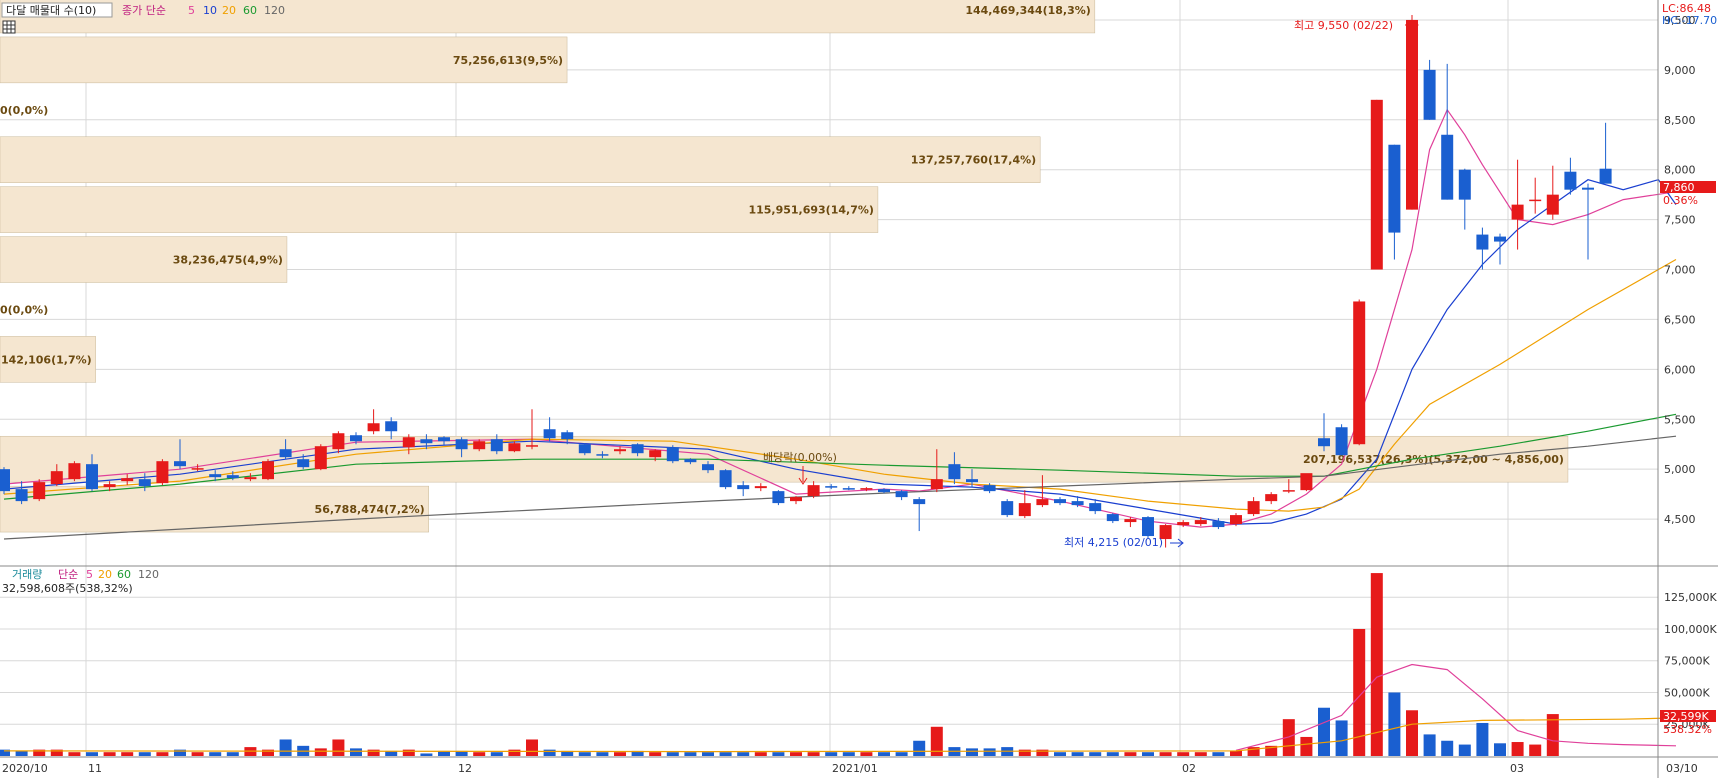 The image size is (1718, 778). Describe the element at coordinates (27, 574) in the screenshot. I see `volume-legend-label: 거래량` at that location.